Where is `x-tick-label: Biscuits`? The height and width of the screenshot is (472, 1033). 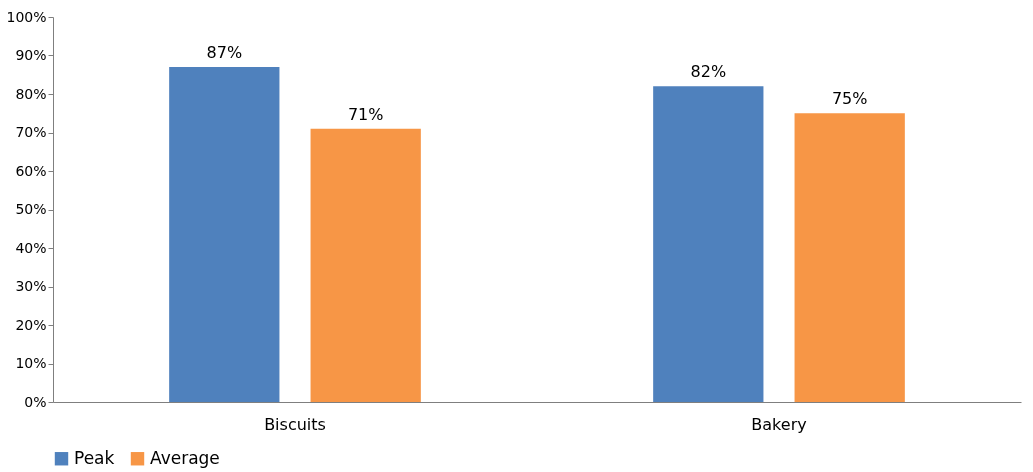 x-tick-label: Biscuits is located at coordinates (295, 424).